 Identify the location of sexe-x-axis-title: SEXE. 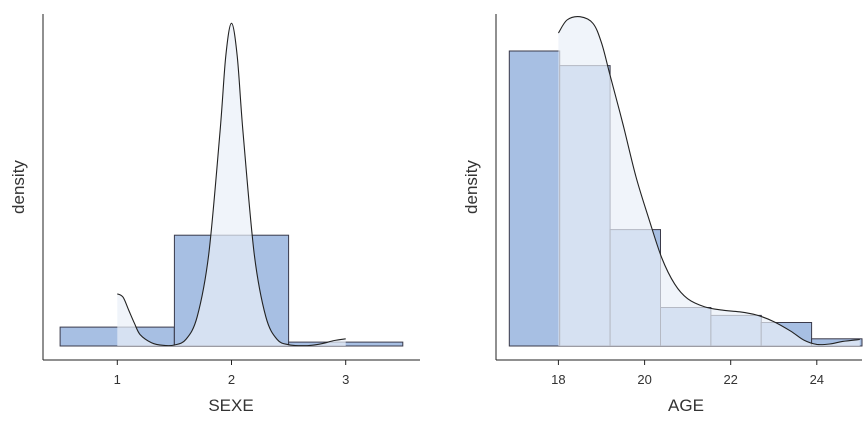
(230, 405).